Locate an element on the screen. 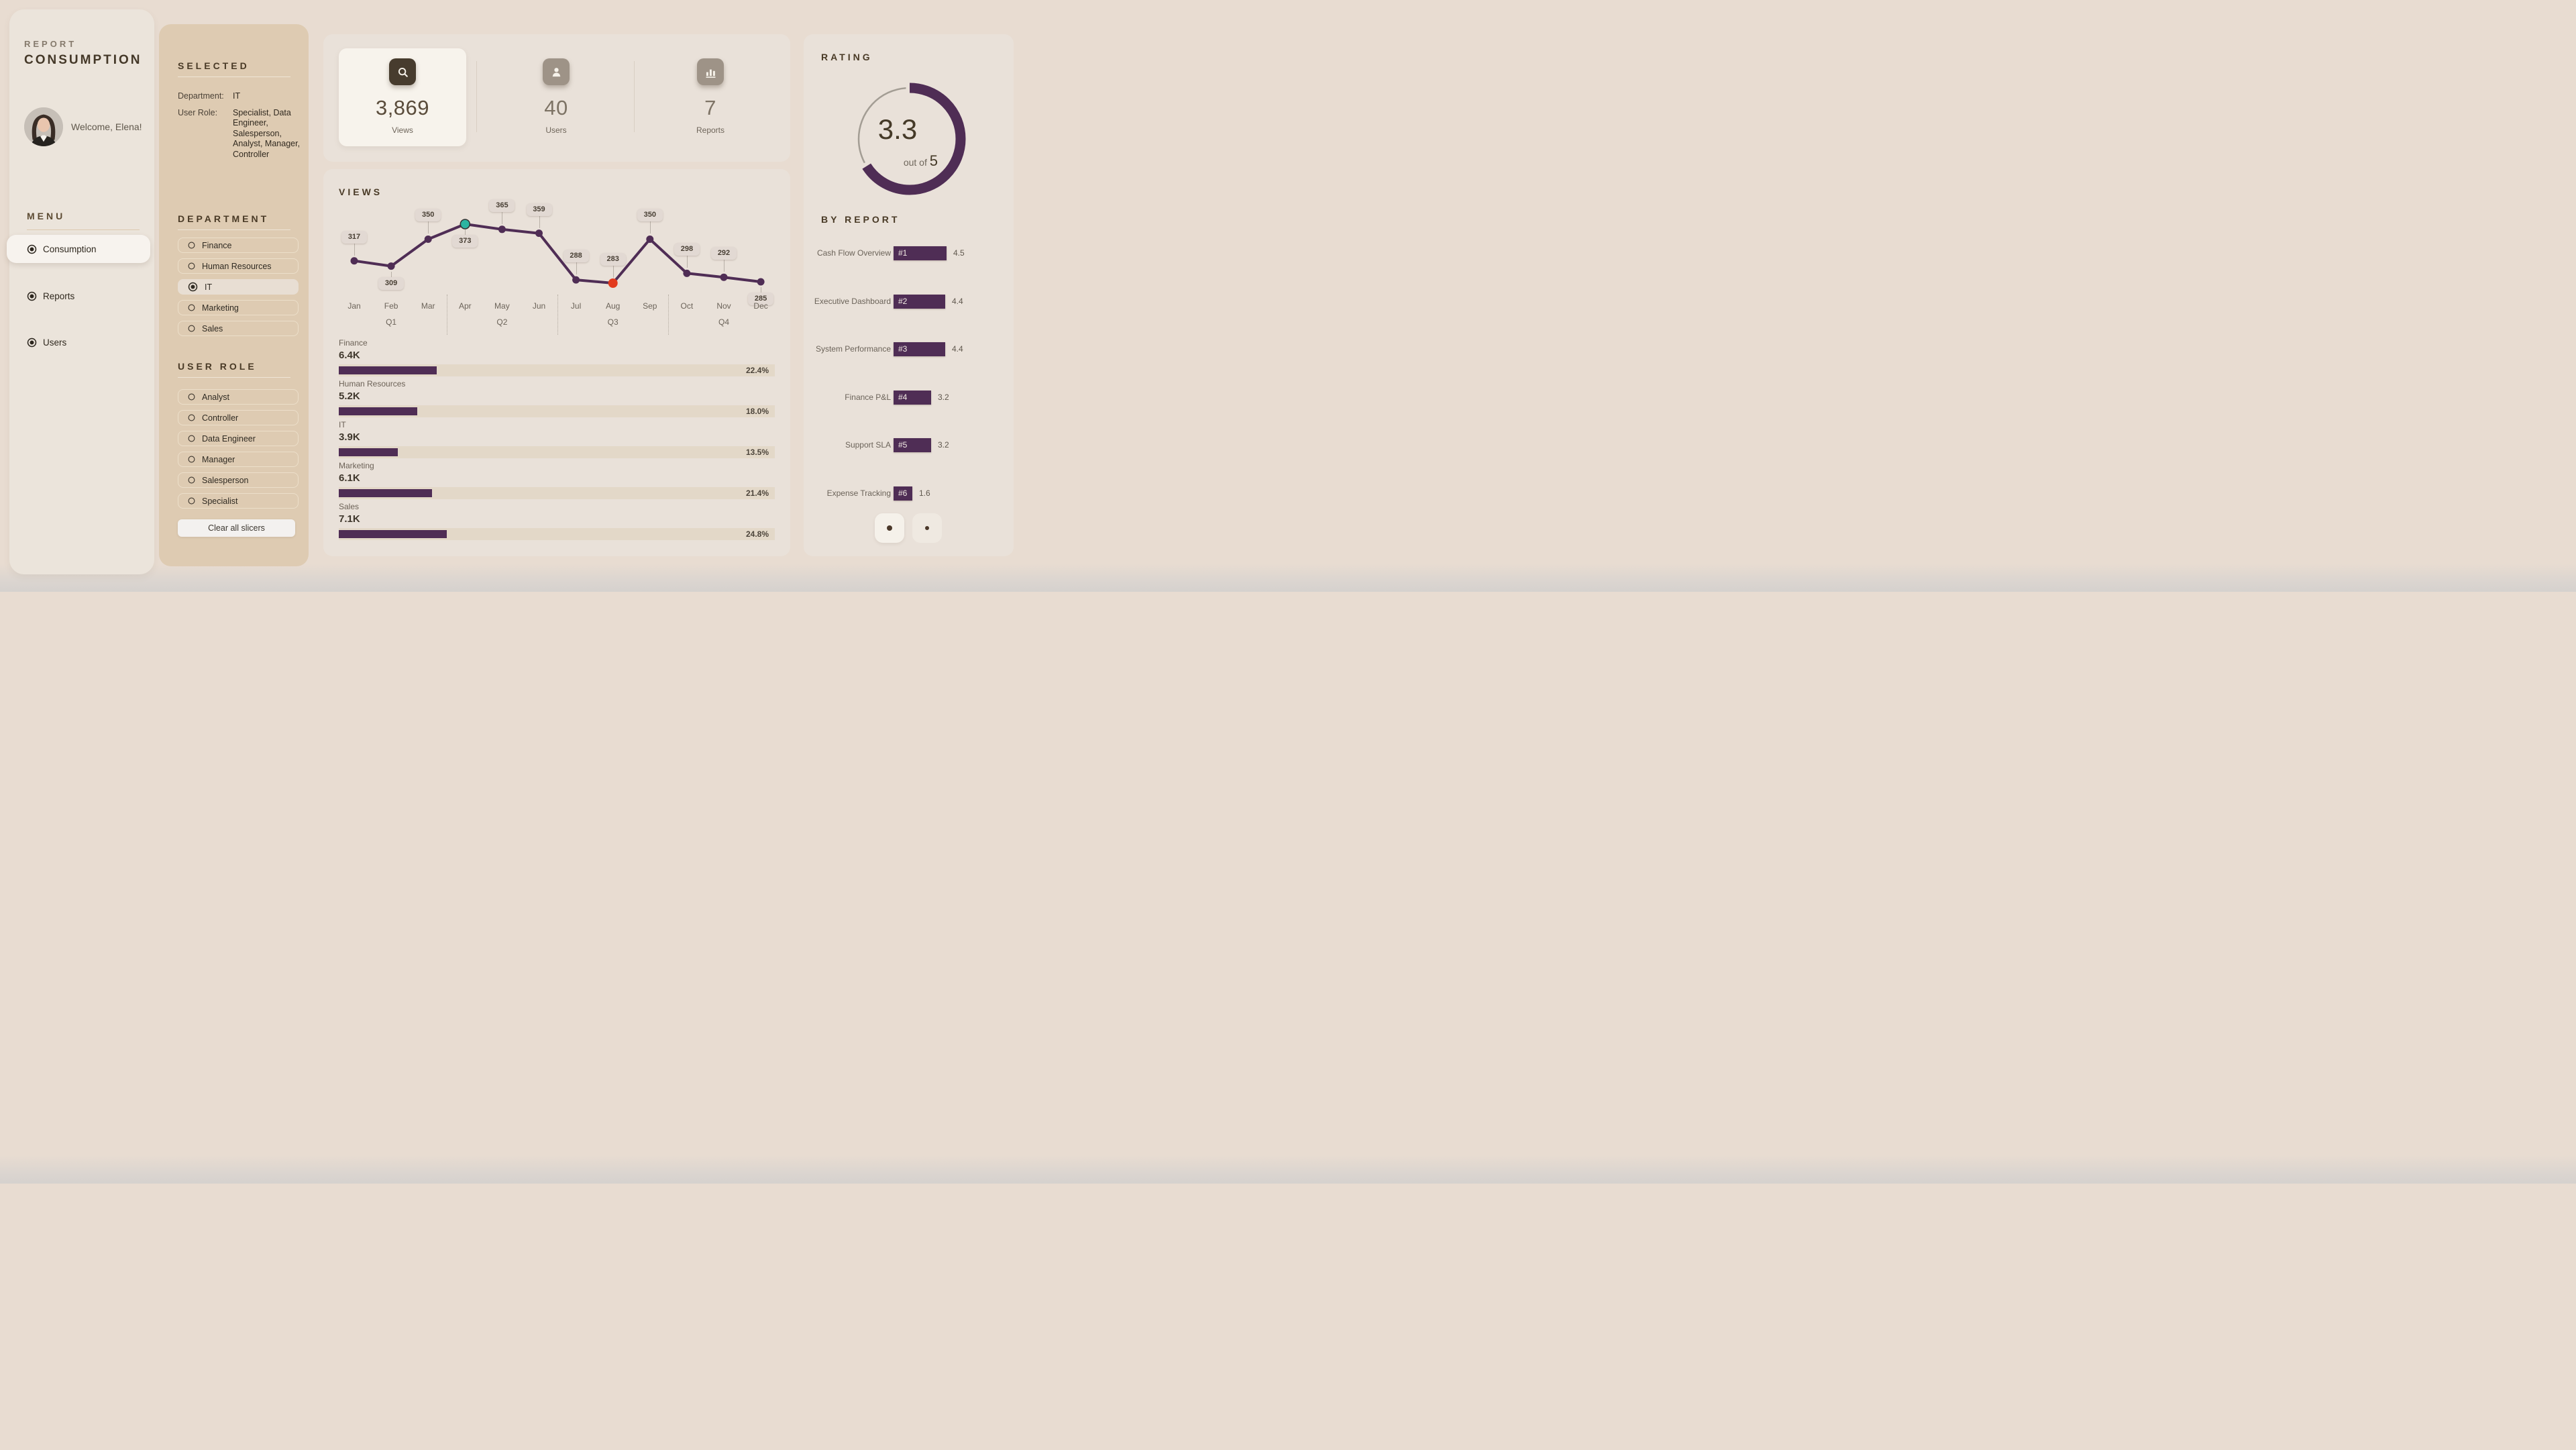 The height and width of the screenshot is (1450, 2576). selected-heading: SELECTED is located at coordinates (214, 65).